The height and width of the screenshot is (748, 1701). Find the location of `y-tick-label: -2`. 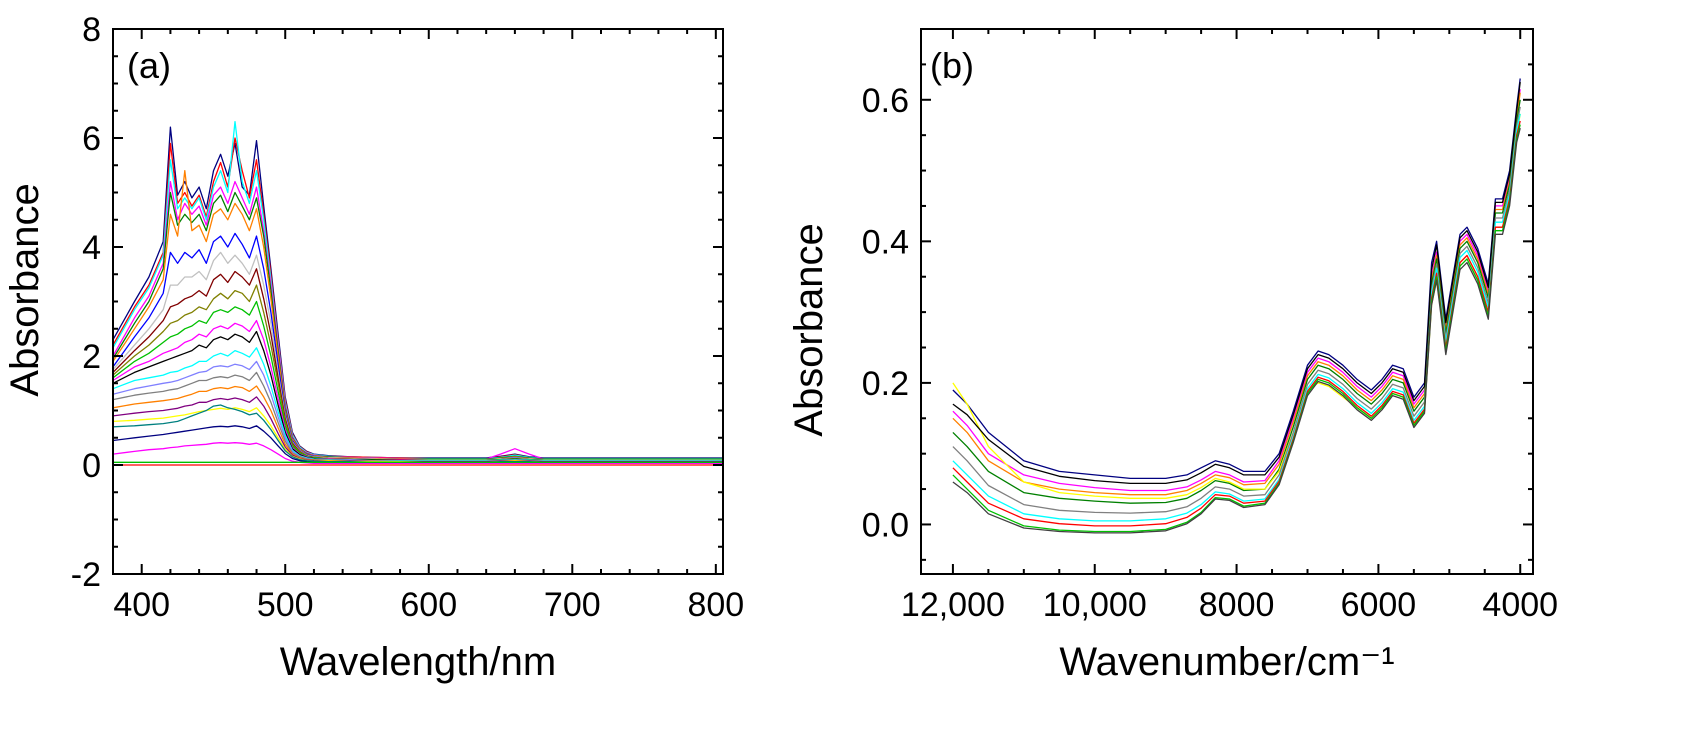

y-tick-label: -2 is located at coordinates (86, 575).